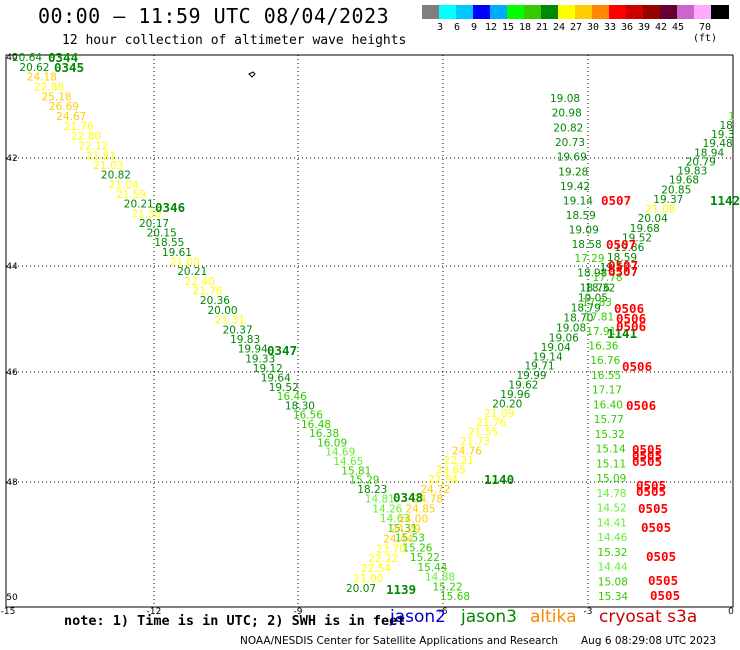 The image size is (740, 650). I want to click on swh-value-track-b: 18.32, so click(600, 288).